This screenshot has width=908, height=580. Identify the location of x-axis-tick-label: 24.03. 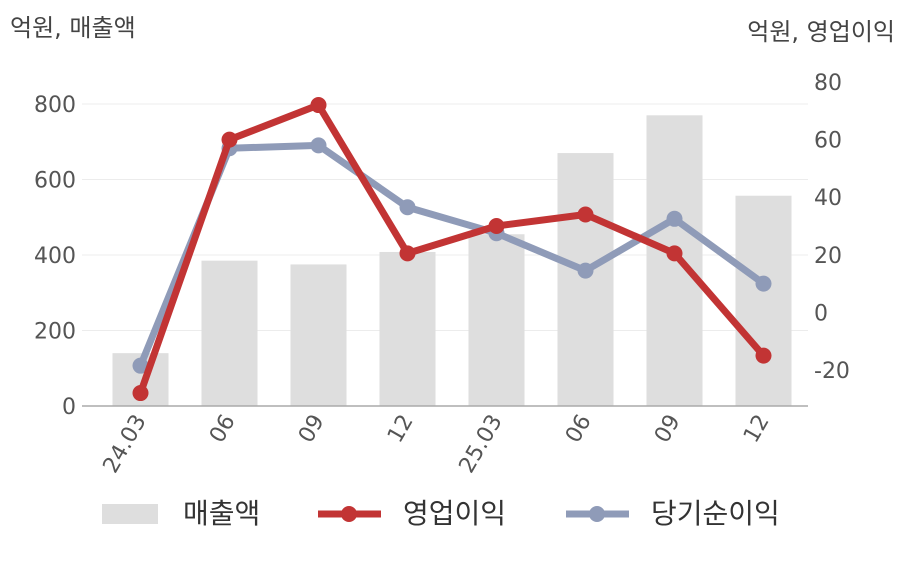
(125, 444).